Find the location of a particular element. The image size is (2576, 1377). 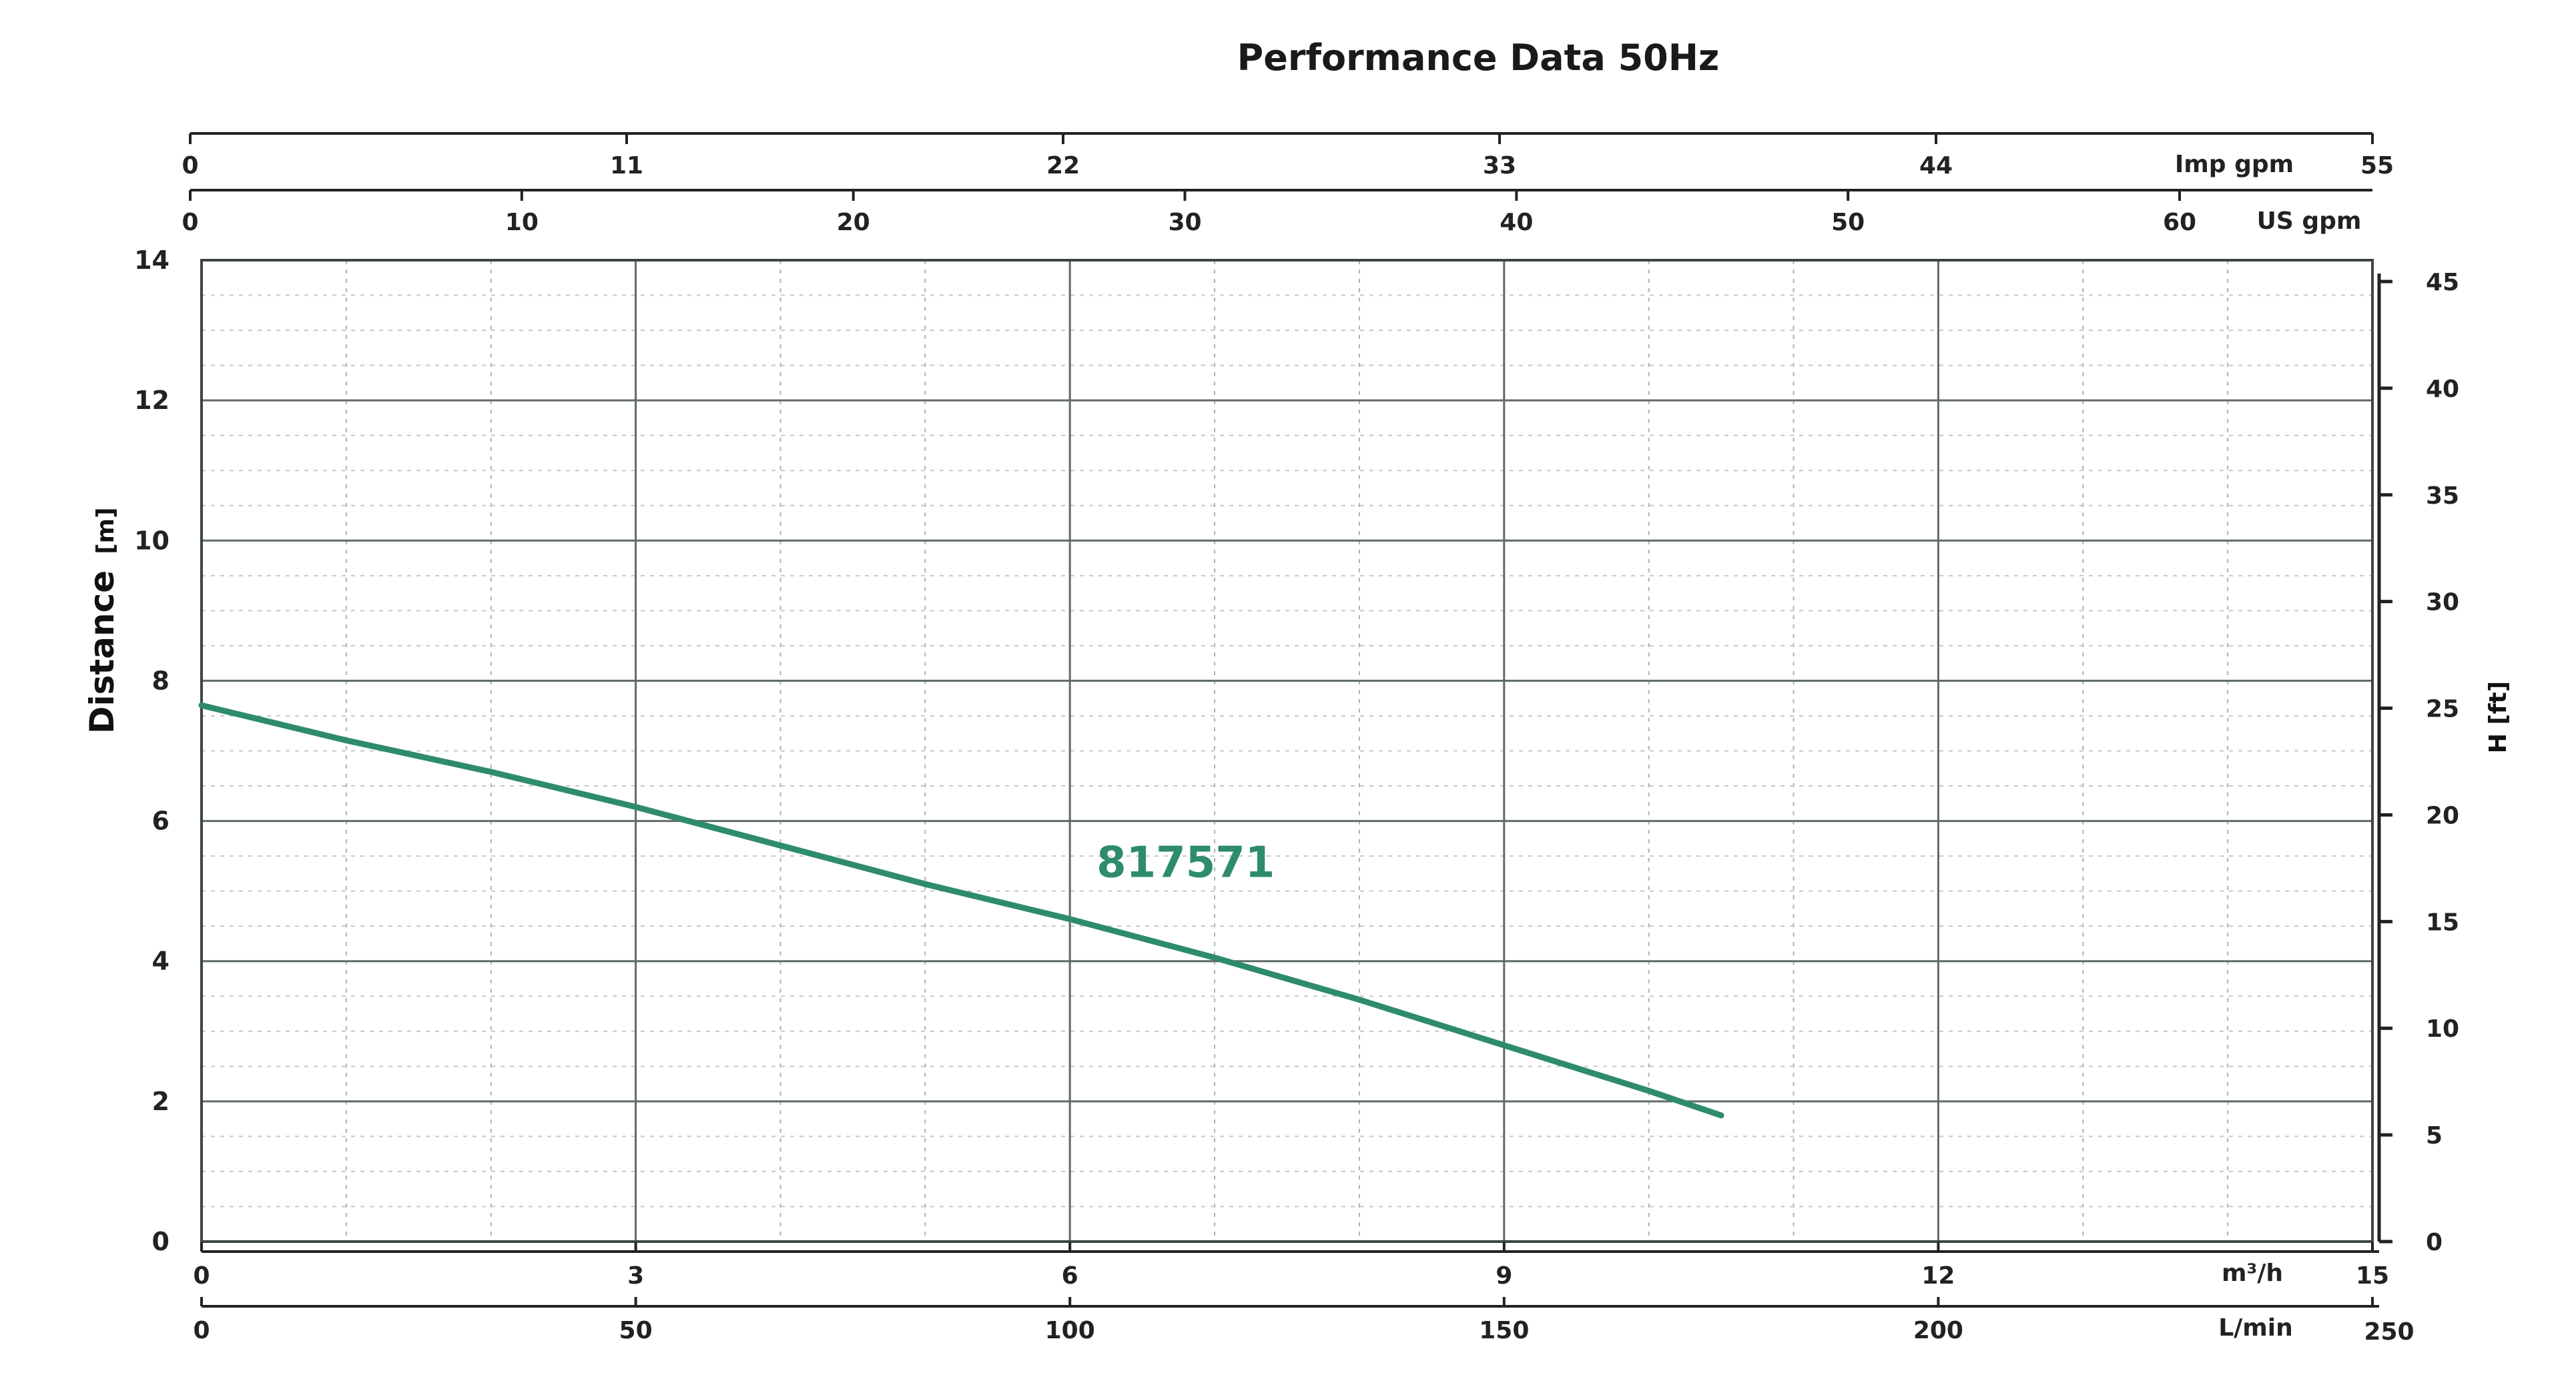

y-tick-label: 4 is located at coordinates (161, 961).